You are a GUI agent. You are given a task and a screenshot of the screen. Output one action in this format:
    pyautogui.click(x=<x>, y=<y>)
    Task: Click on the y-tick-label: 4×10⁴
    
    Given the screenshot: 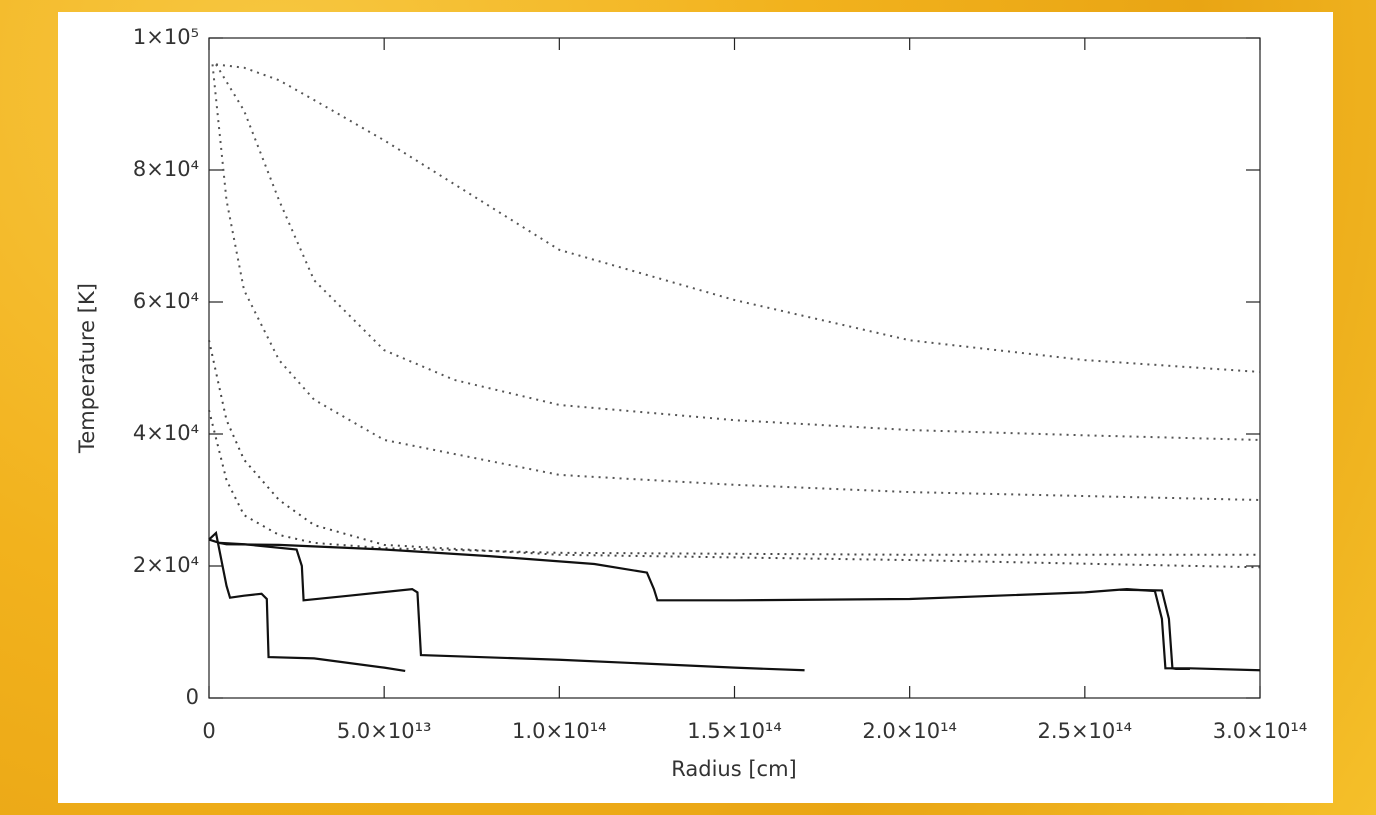 What is the action you would take?
    pyautogui.click(x=166, y=433)
    